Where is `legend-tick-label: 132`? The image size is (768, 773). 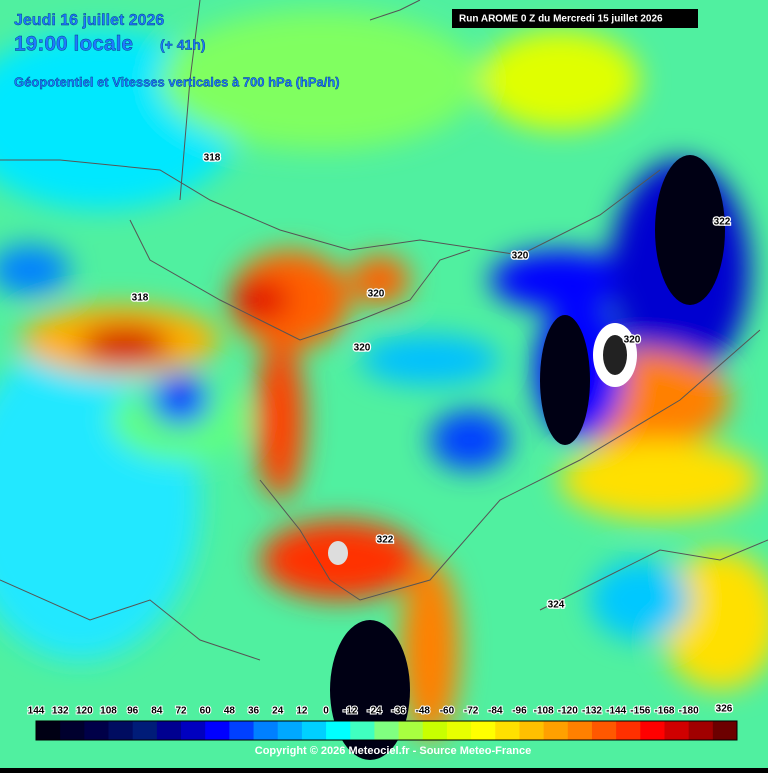
legend-tick-label: 132 is located at coordinates (60, 711).